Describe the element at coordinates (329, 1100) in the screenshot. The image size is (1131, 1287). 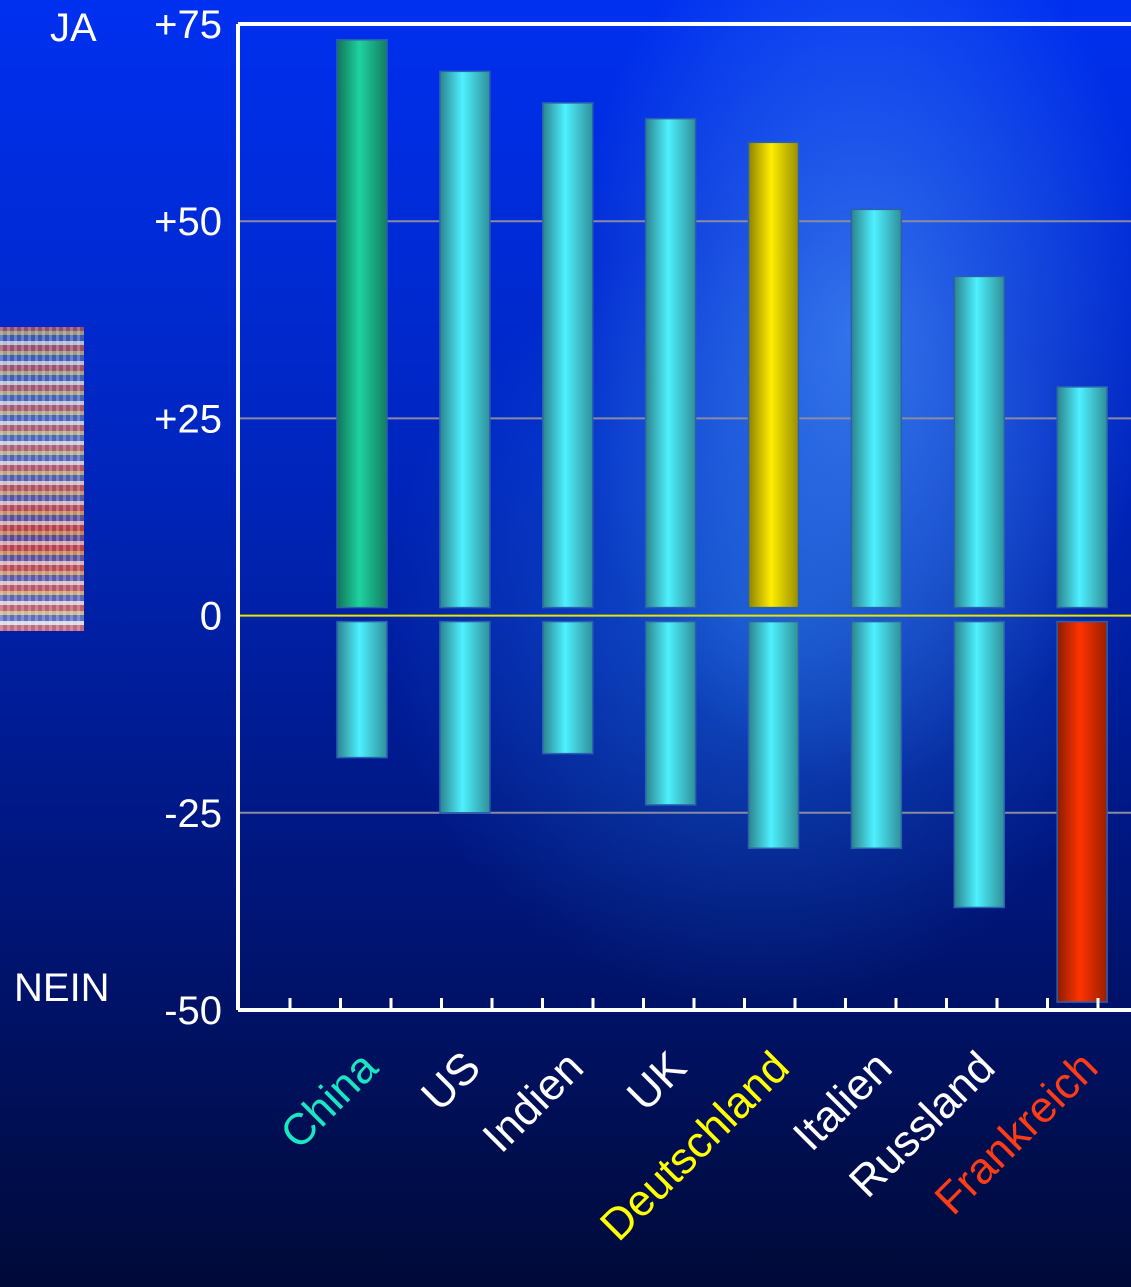
I see `x-category-label: China` at that location.